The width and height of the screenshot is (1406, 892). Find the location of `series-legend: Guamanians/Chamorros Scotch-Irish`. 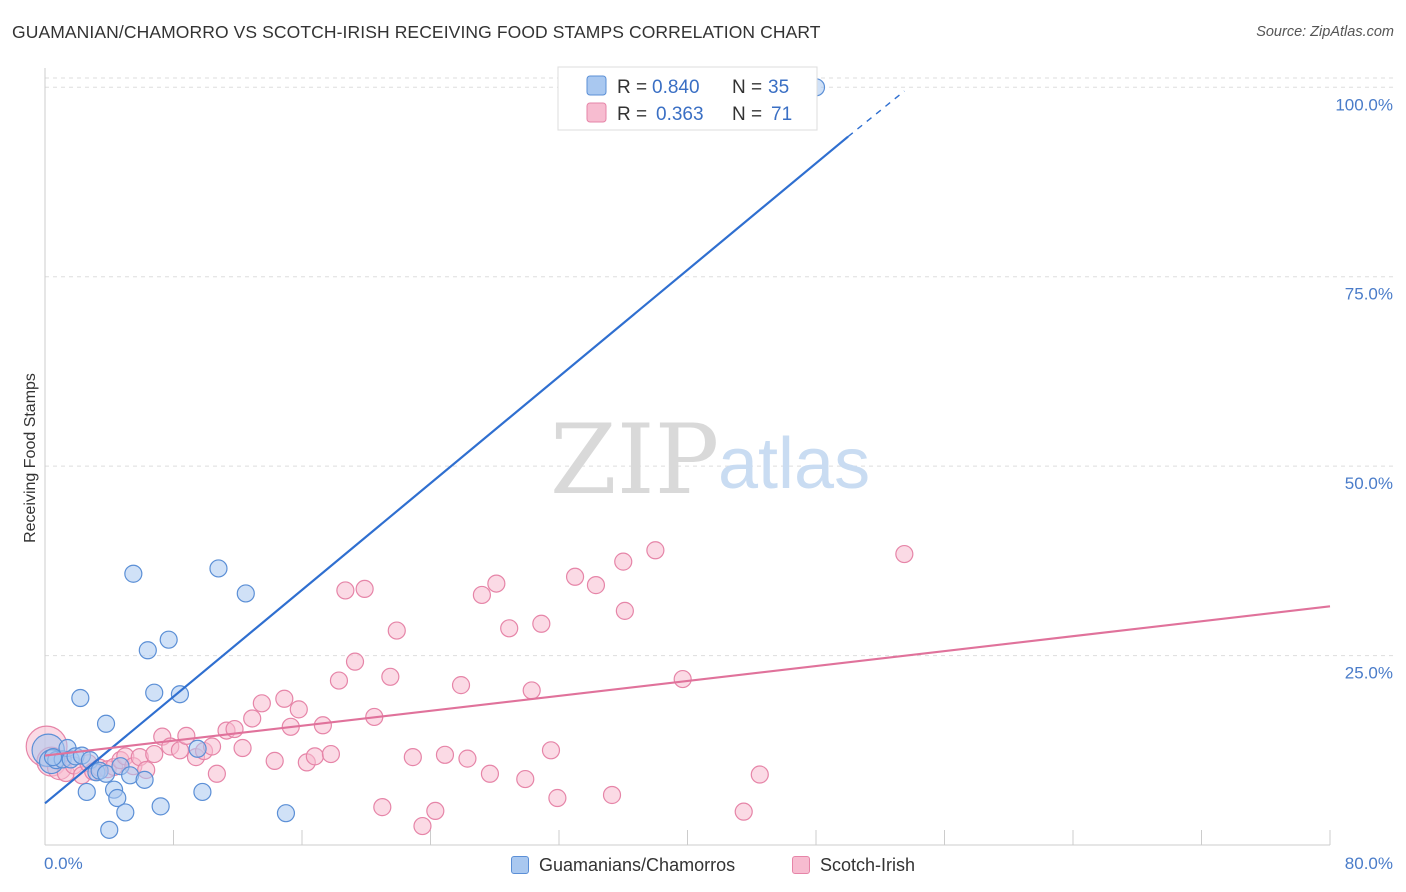

series-legend: Guamanians/Chamorros Scotch-Irish is located at coordinates (703, 865).